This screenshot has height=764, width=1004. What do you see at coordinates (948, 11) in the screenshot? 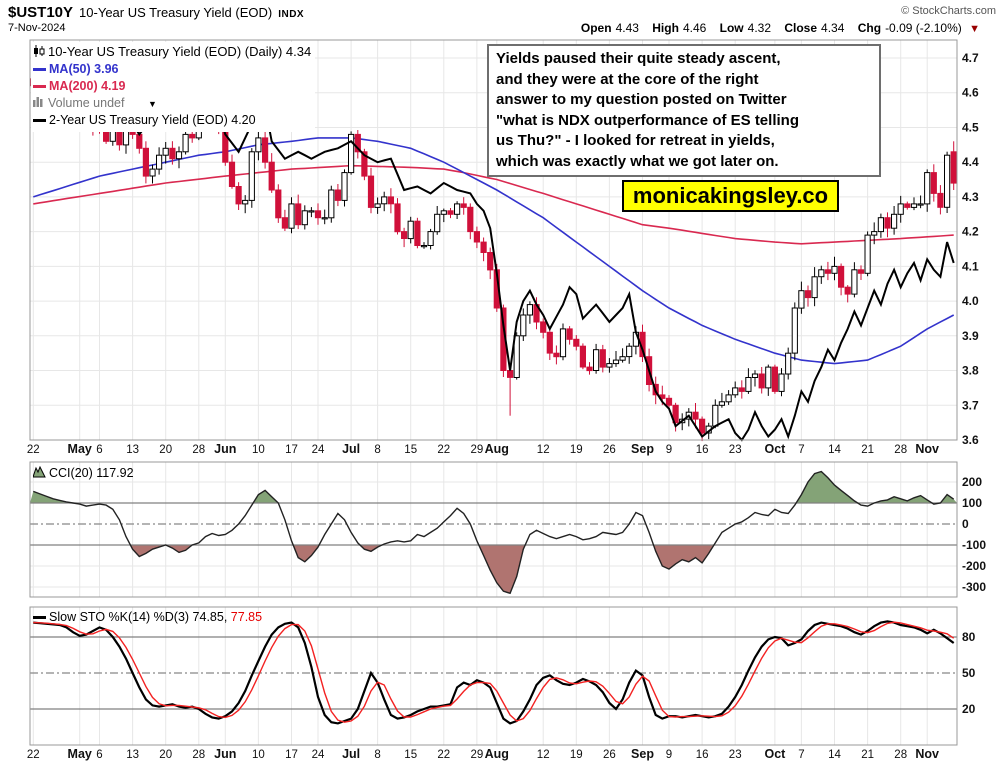
I see `copyright: © StockCharts.com` at bounding box center [948, 11].